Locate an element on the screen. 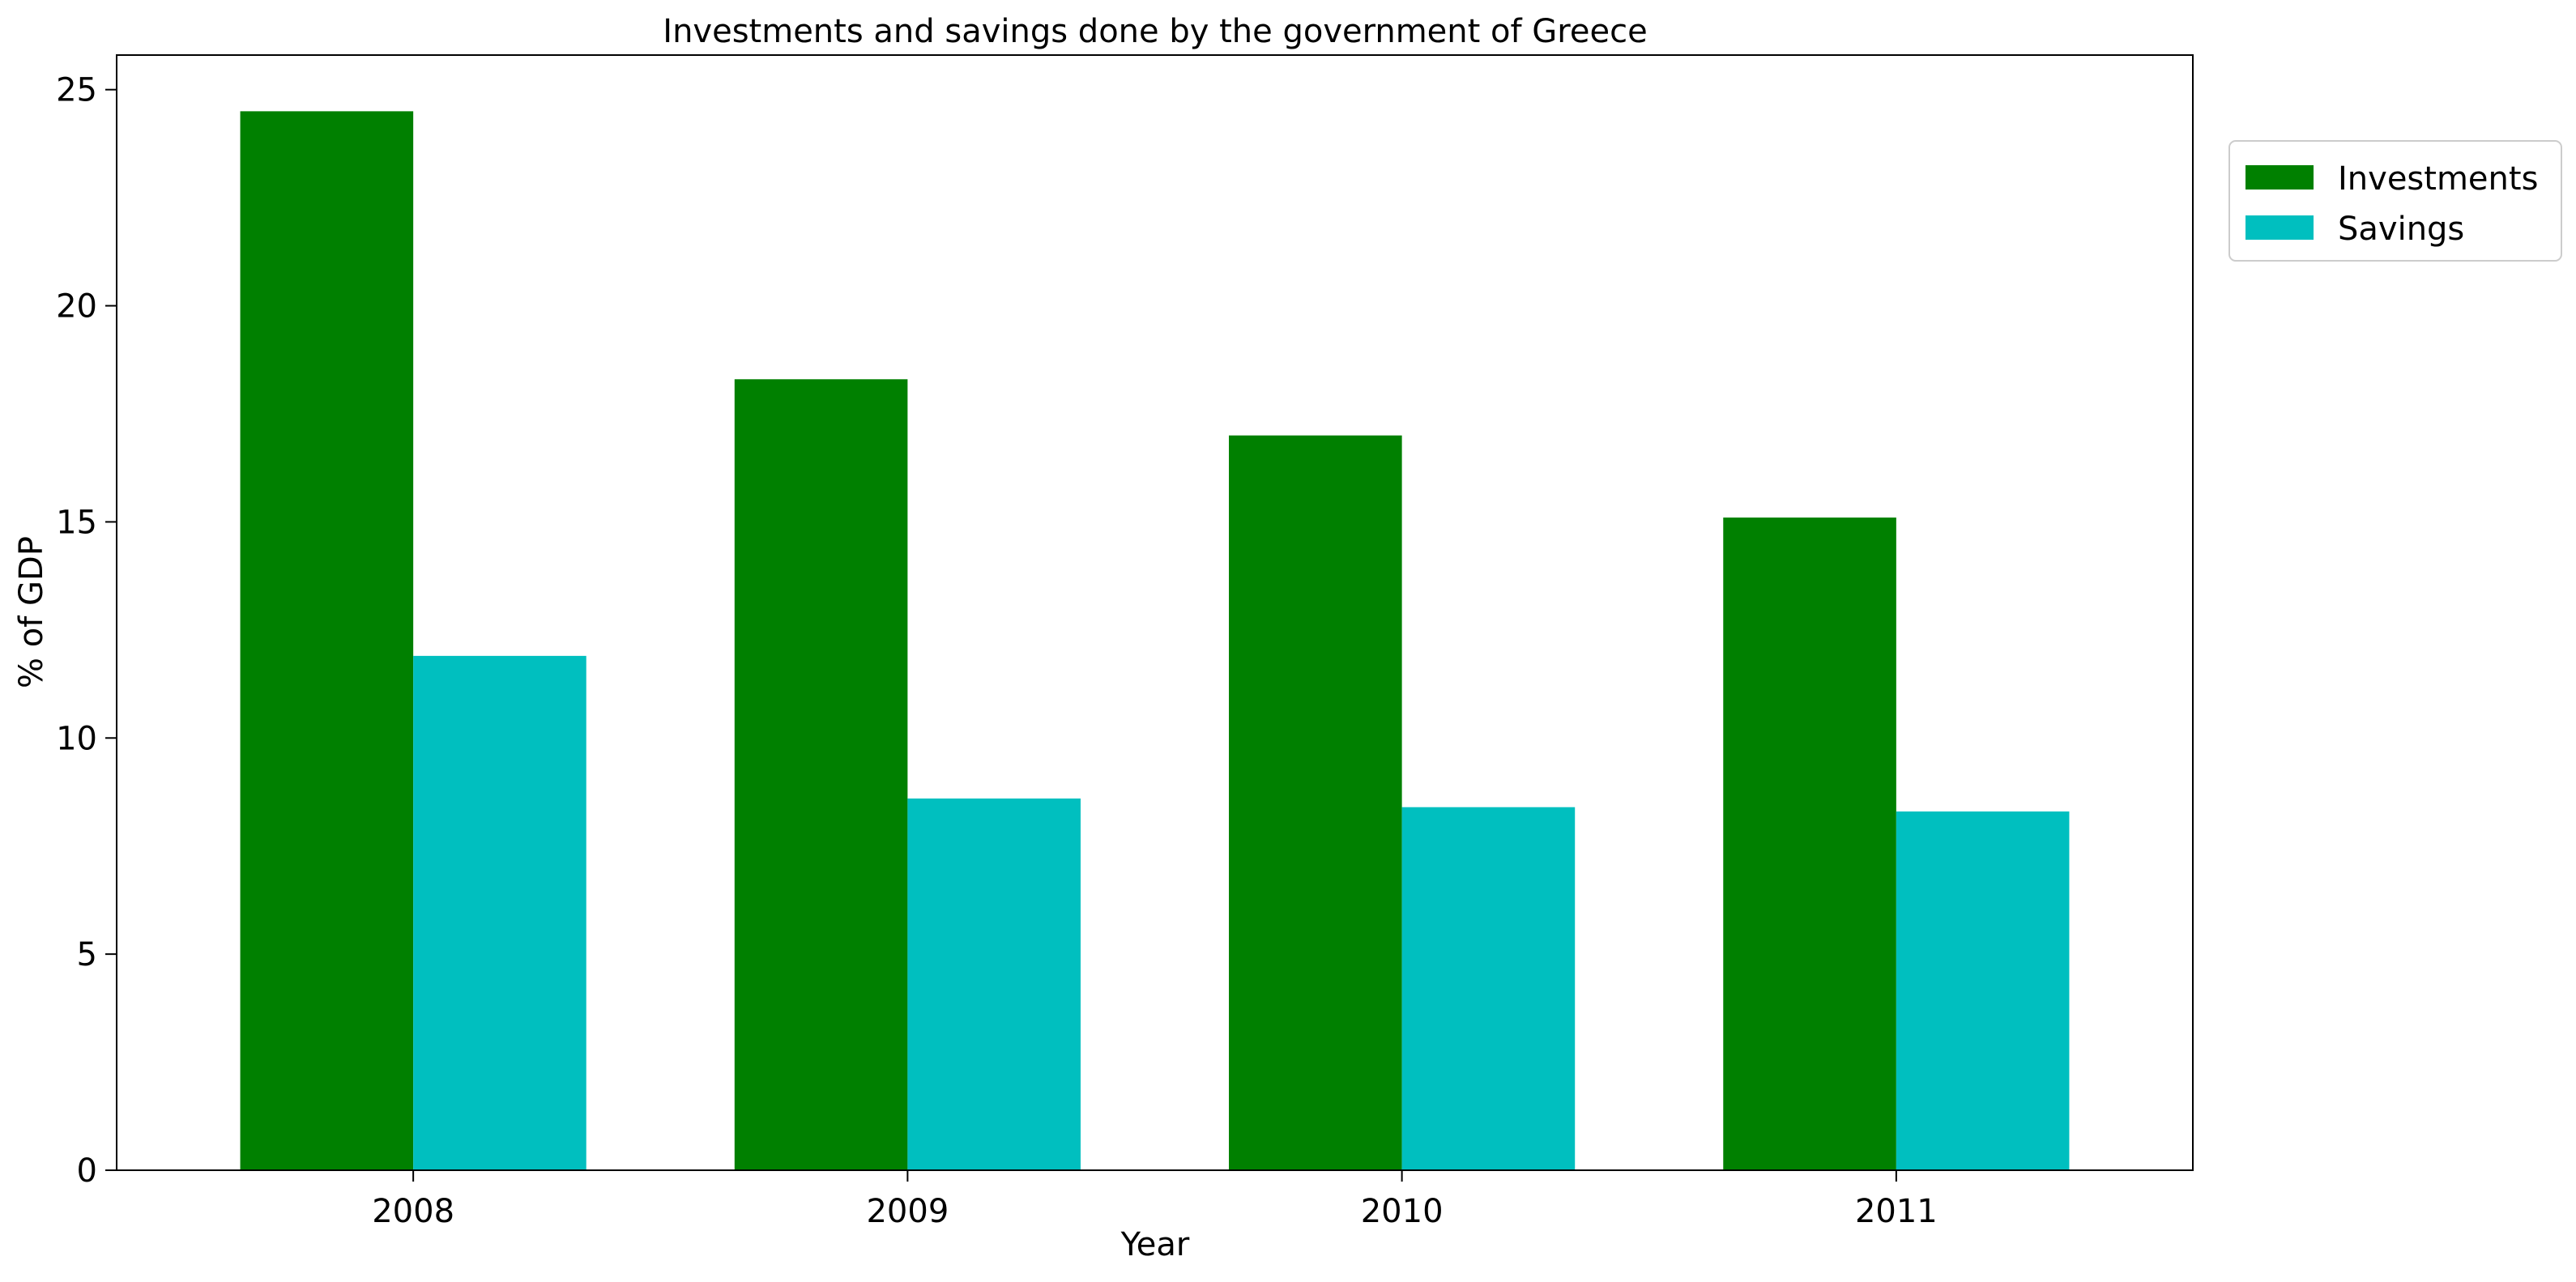  bar-savings-2009 is located at coordinates (994, 984).